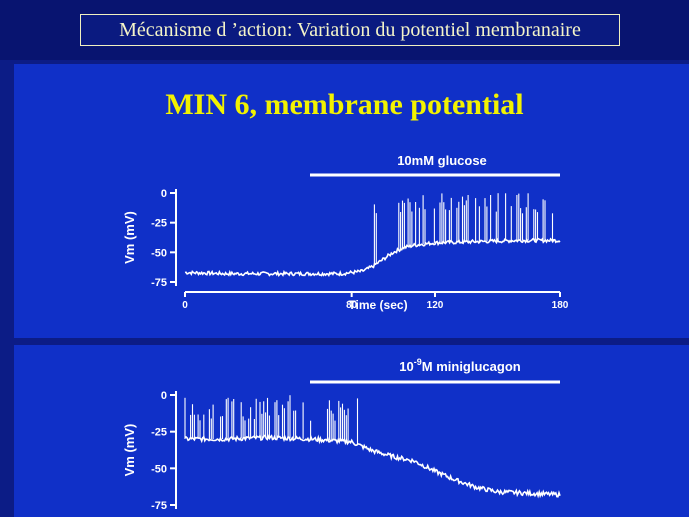 The width and height of the screenshot is (689, 517). What do you see at coordinates (406, 366) in the screenshot?
I see `stimulus-label-base: 10` at bounding box center [406, 366].